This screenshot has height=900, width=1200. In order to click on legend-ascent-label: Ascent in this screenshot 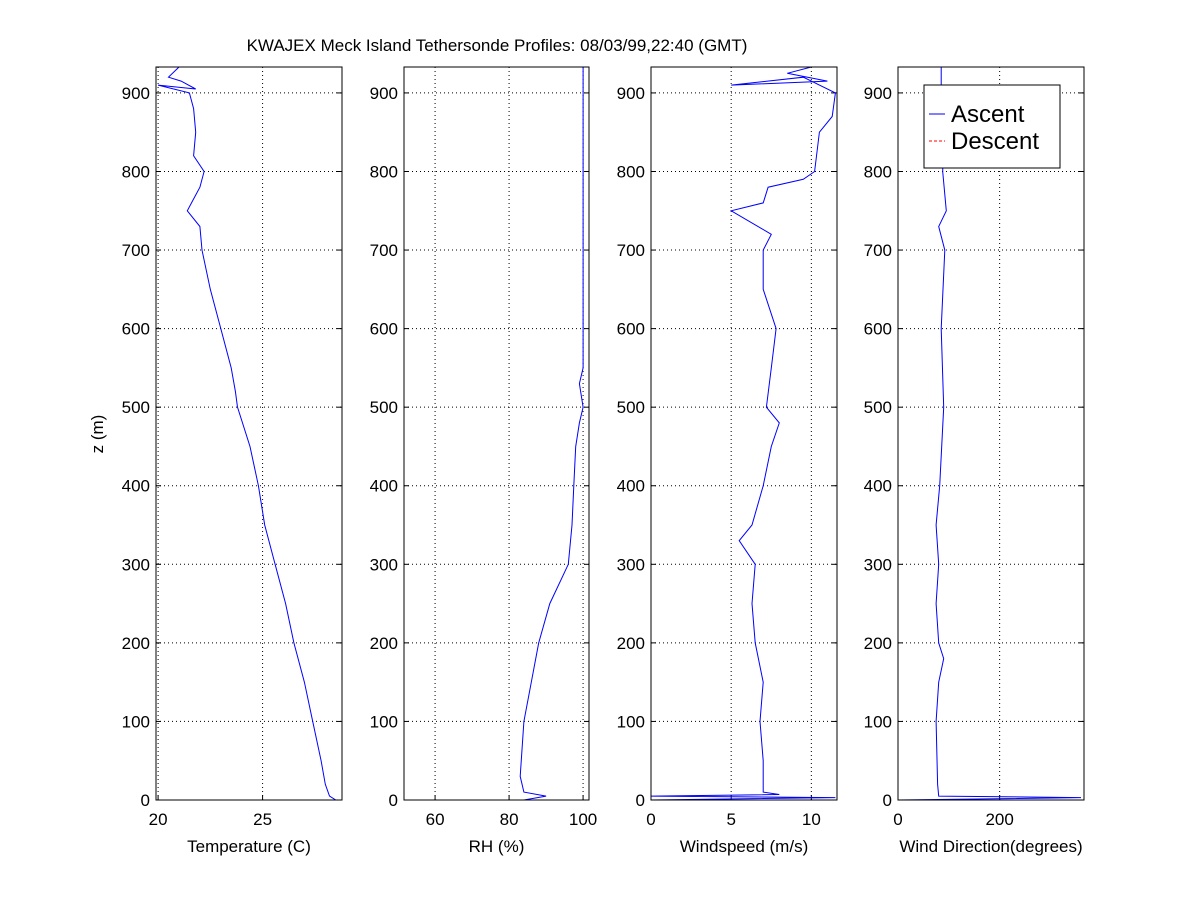, I will do `click(988, 114)`.